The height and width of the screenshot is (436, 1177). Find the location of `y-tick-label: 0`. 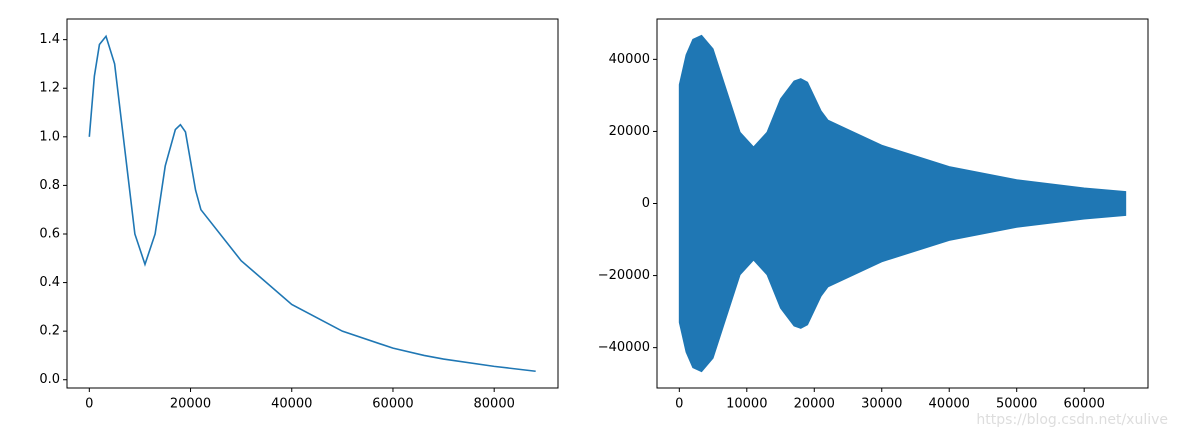

y-tick-label: 0 is located at coordinates (646, 203).